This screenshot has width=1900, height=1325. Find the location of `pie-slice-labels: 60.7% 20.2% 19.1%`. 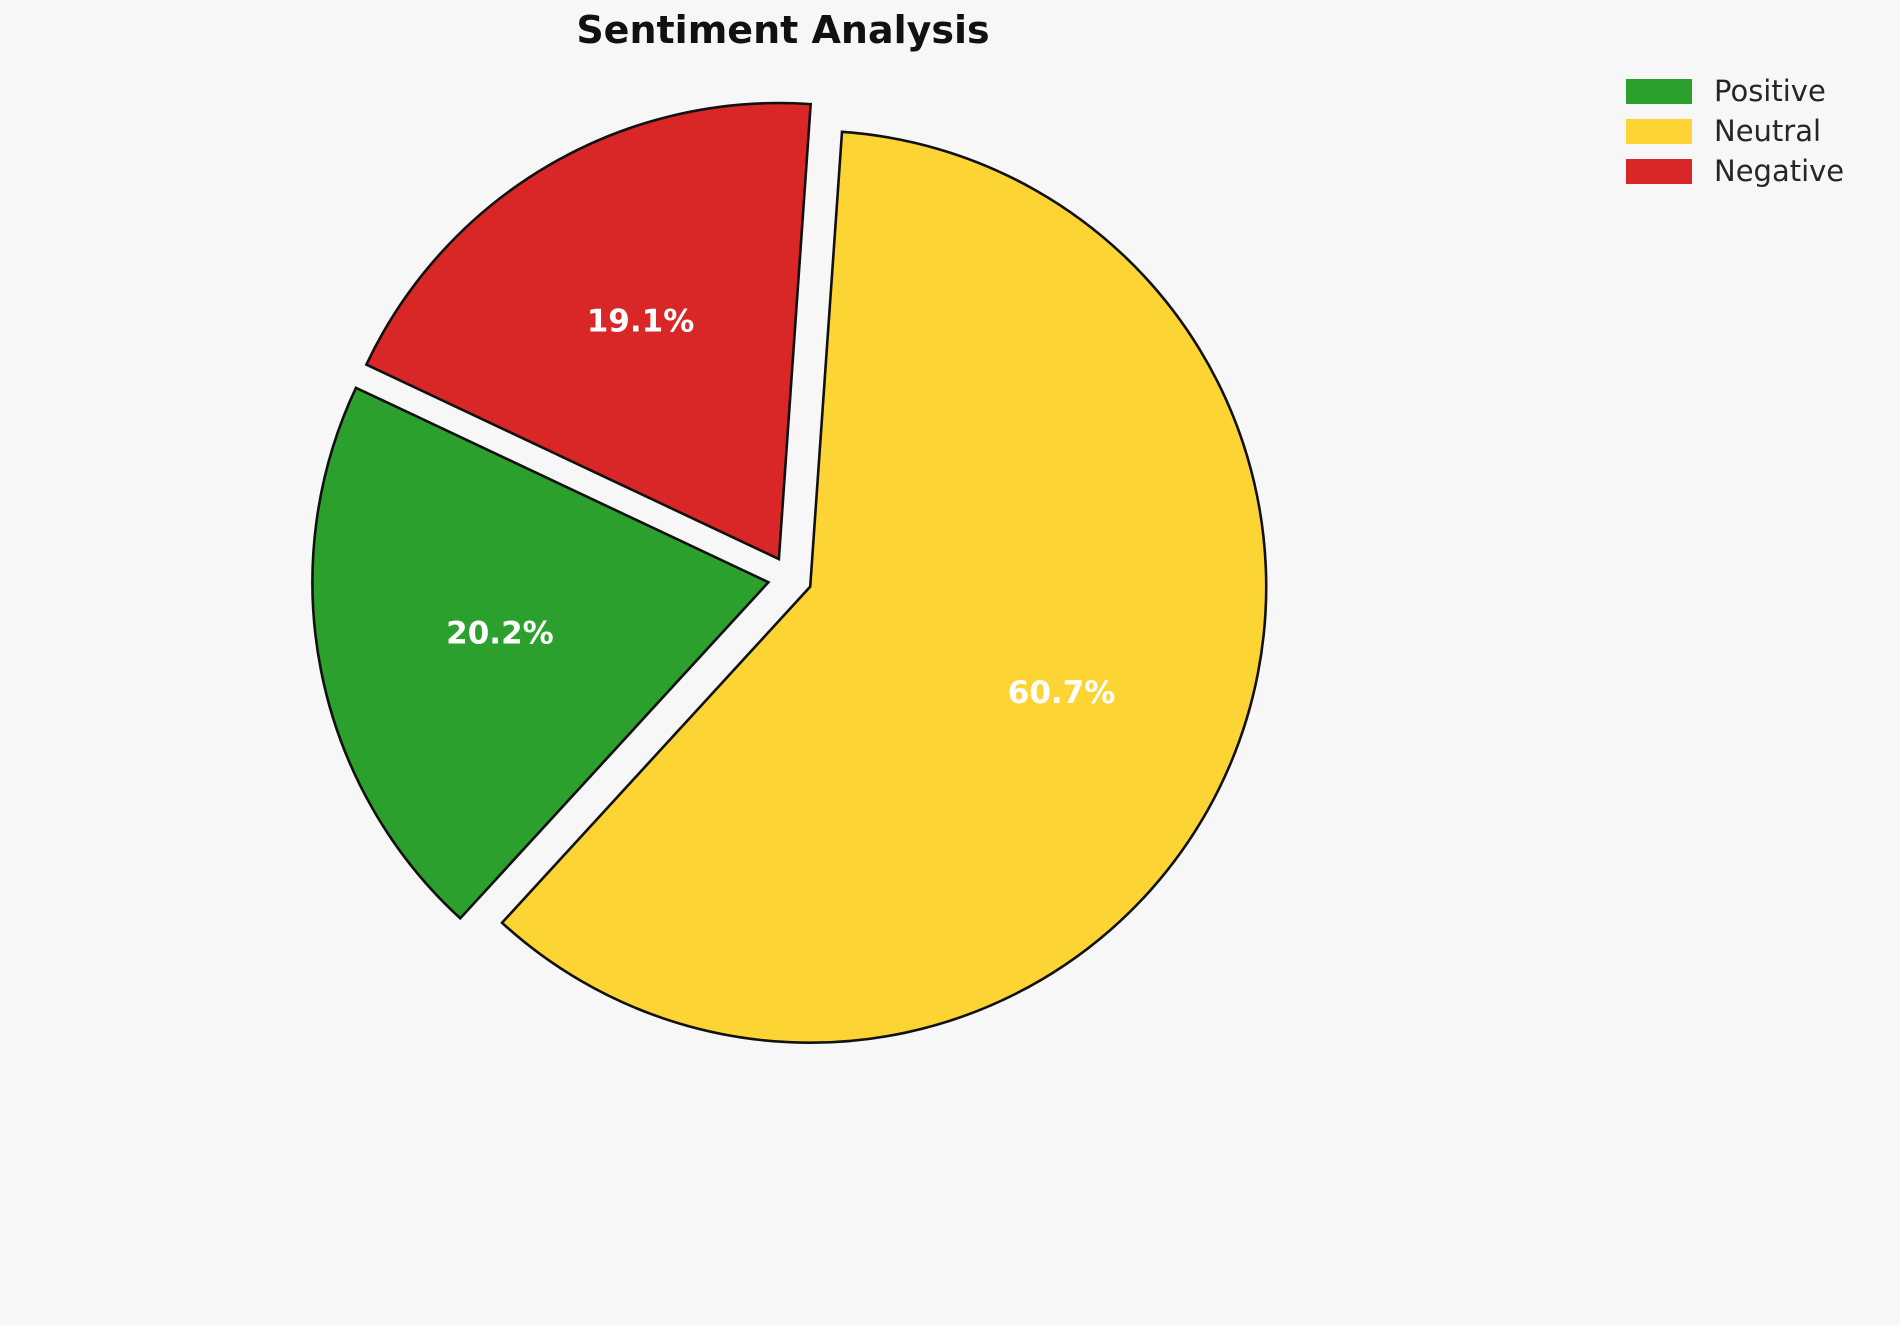

pie-slice-labels: 60.7% 20.2% 19.1% is located at coordinates (780, 507).